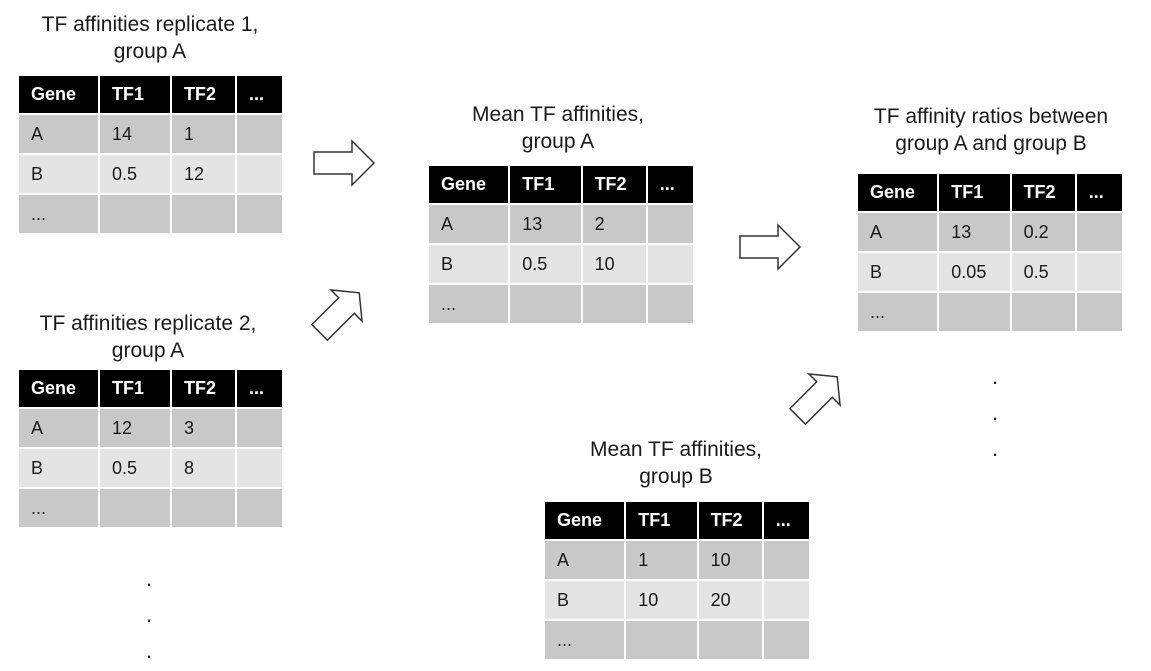 The width and height of the screenshot is (1151, 671). Describe the element at coordinates (614, 224) in the screenshot. I see `table-cell: 2` at that location.